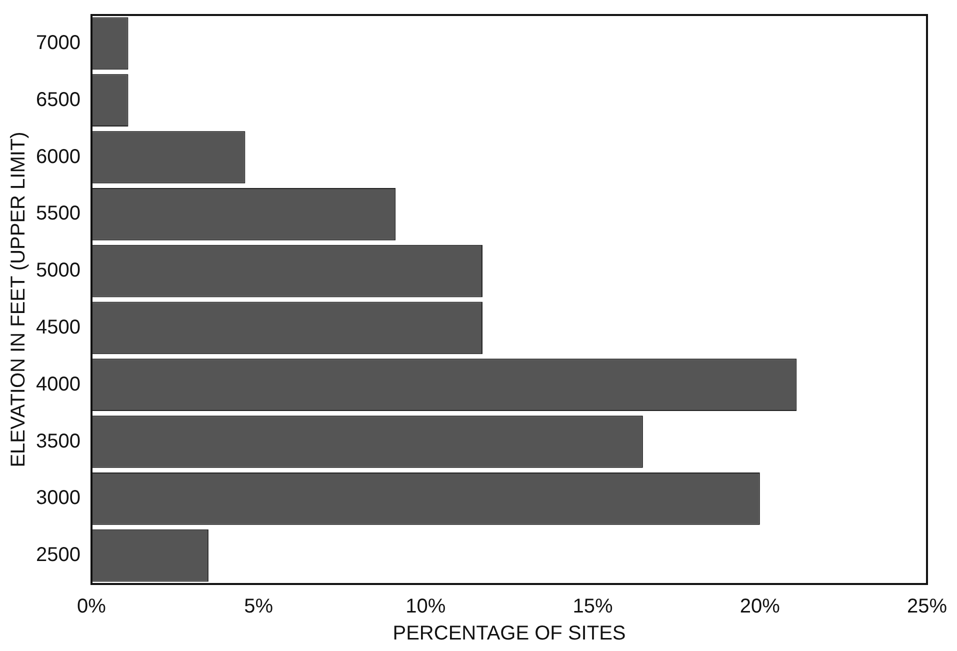 The image size is (957, 651). Describe the element at coordinates (259, 607) in the screenshot. I see `x-tick-label: 5%` at that location.